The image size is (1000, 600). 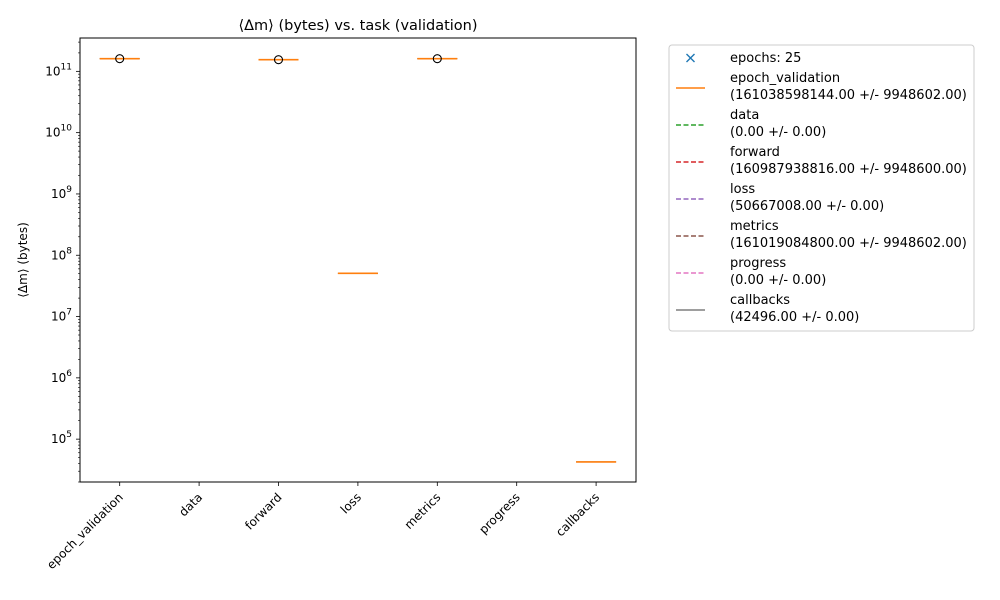 I want to click on legend-stats: (50667008.00 +/- 0.00), so click(x=807, y=206).